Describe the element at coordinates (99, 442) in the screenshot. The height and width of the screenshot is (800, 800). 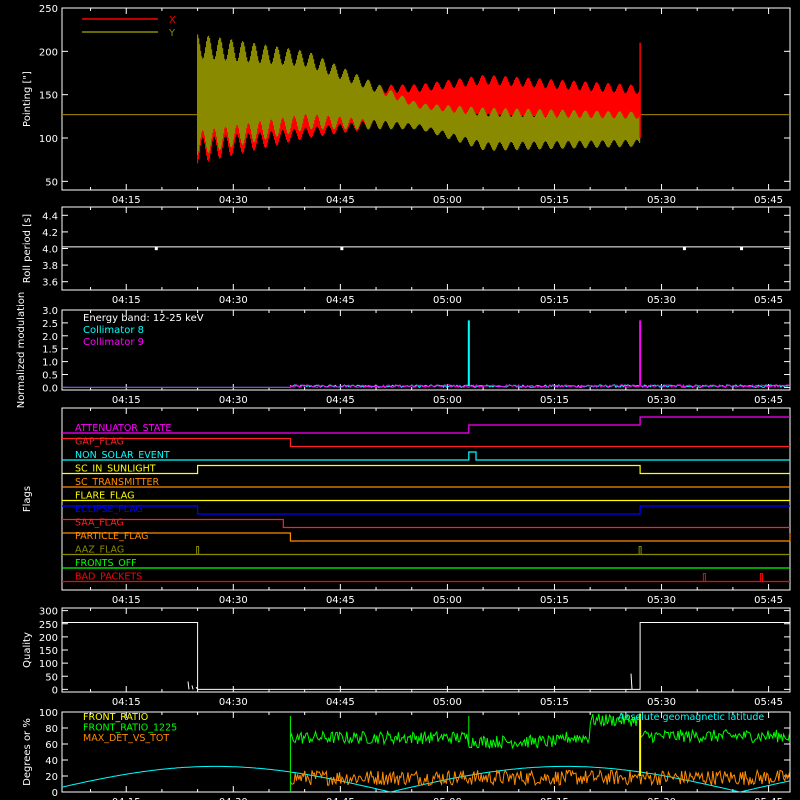
I see `flag-label-gap-flag: GAP_FLAG` at that location.